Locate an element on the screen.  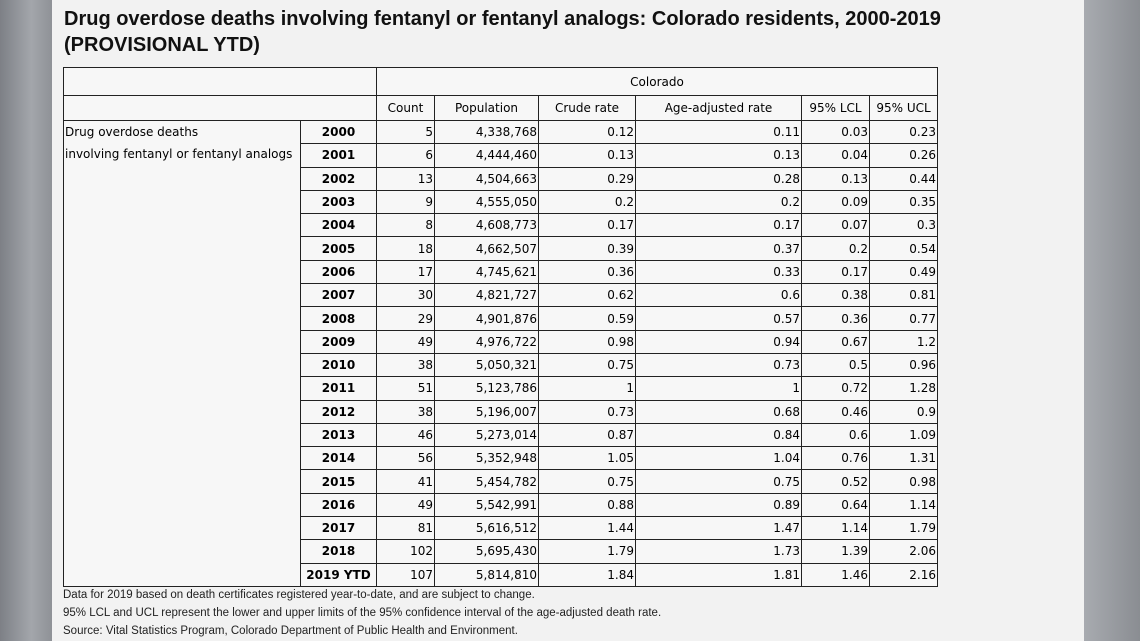
year-cell: 2008 is located at coordinates (338, 318).